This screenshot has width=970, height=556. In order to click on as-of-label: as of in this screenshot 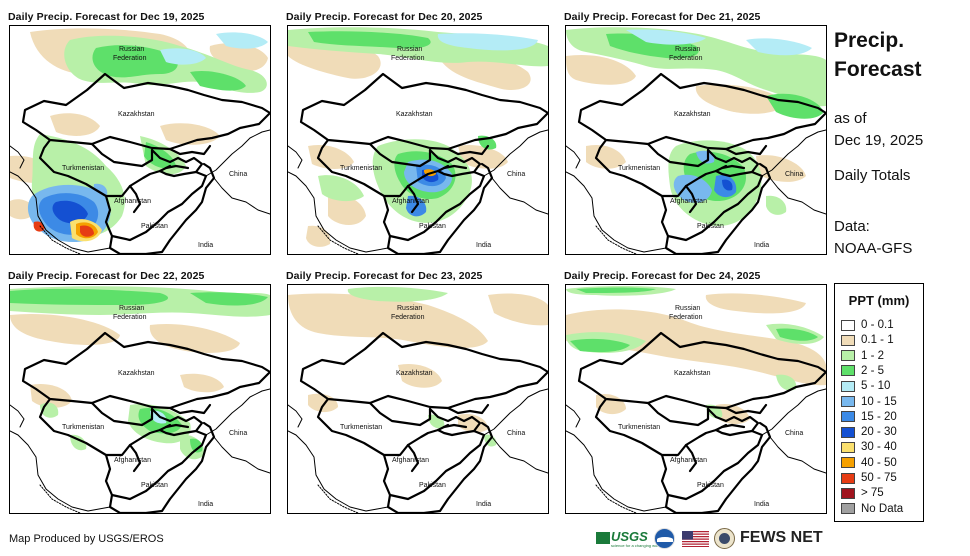, I will do `click(850, 118)`.